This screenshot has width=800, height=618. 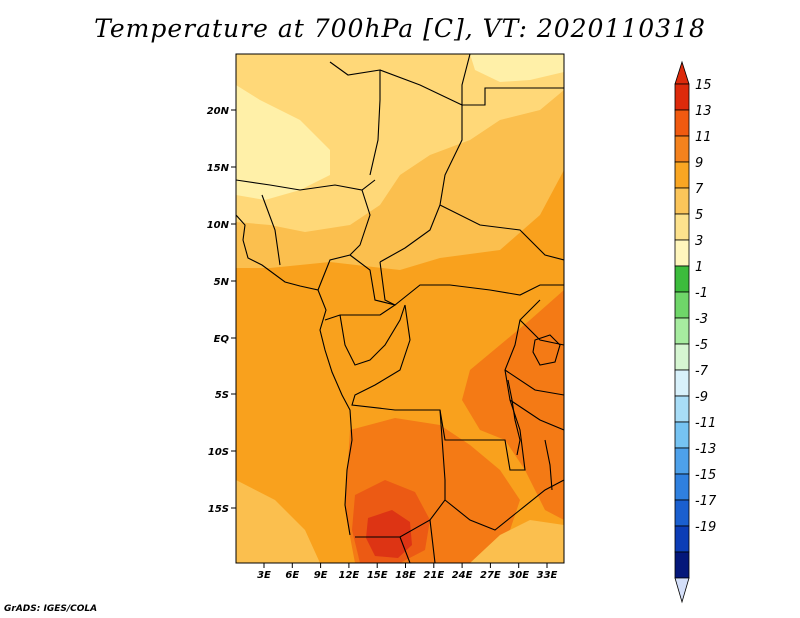 What do you see at coordinates (306, 185) in the screenshot?
I see `border-burkina-niger` at bounding box center [306, 185].